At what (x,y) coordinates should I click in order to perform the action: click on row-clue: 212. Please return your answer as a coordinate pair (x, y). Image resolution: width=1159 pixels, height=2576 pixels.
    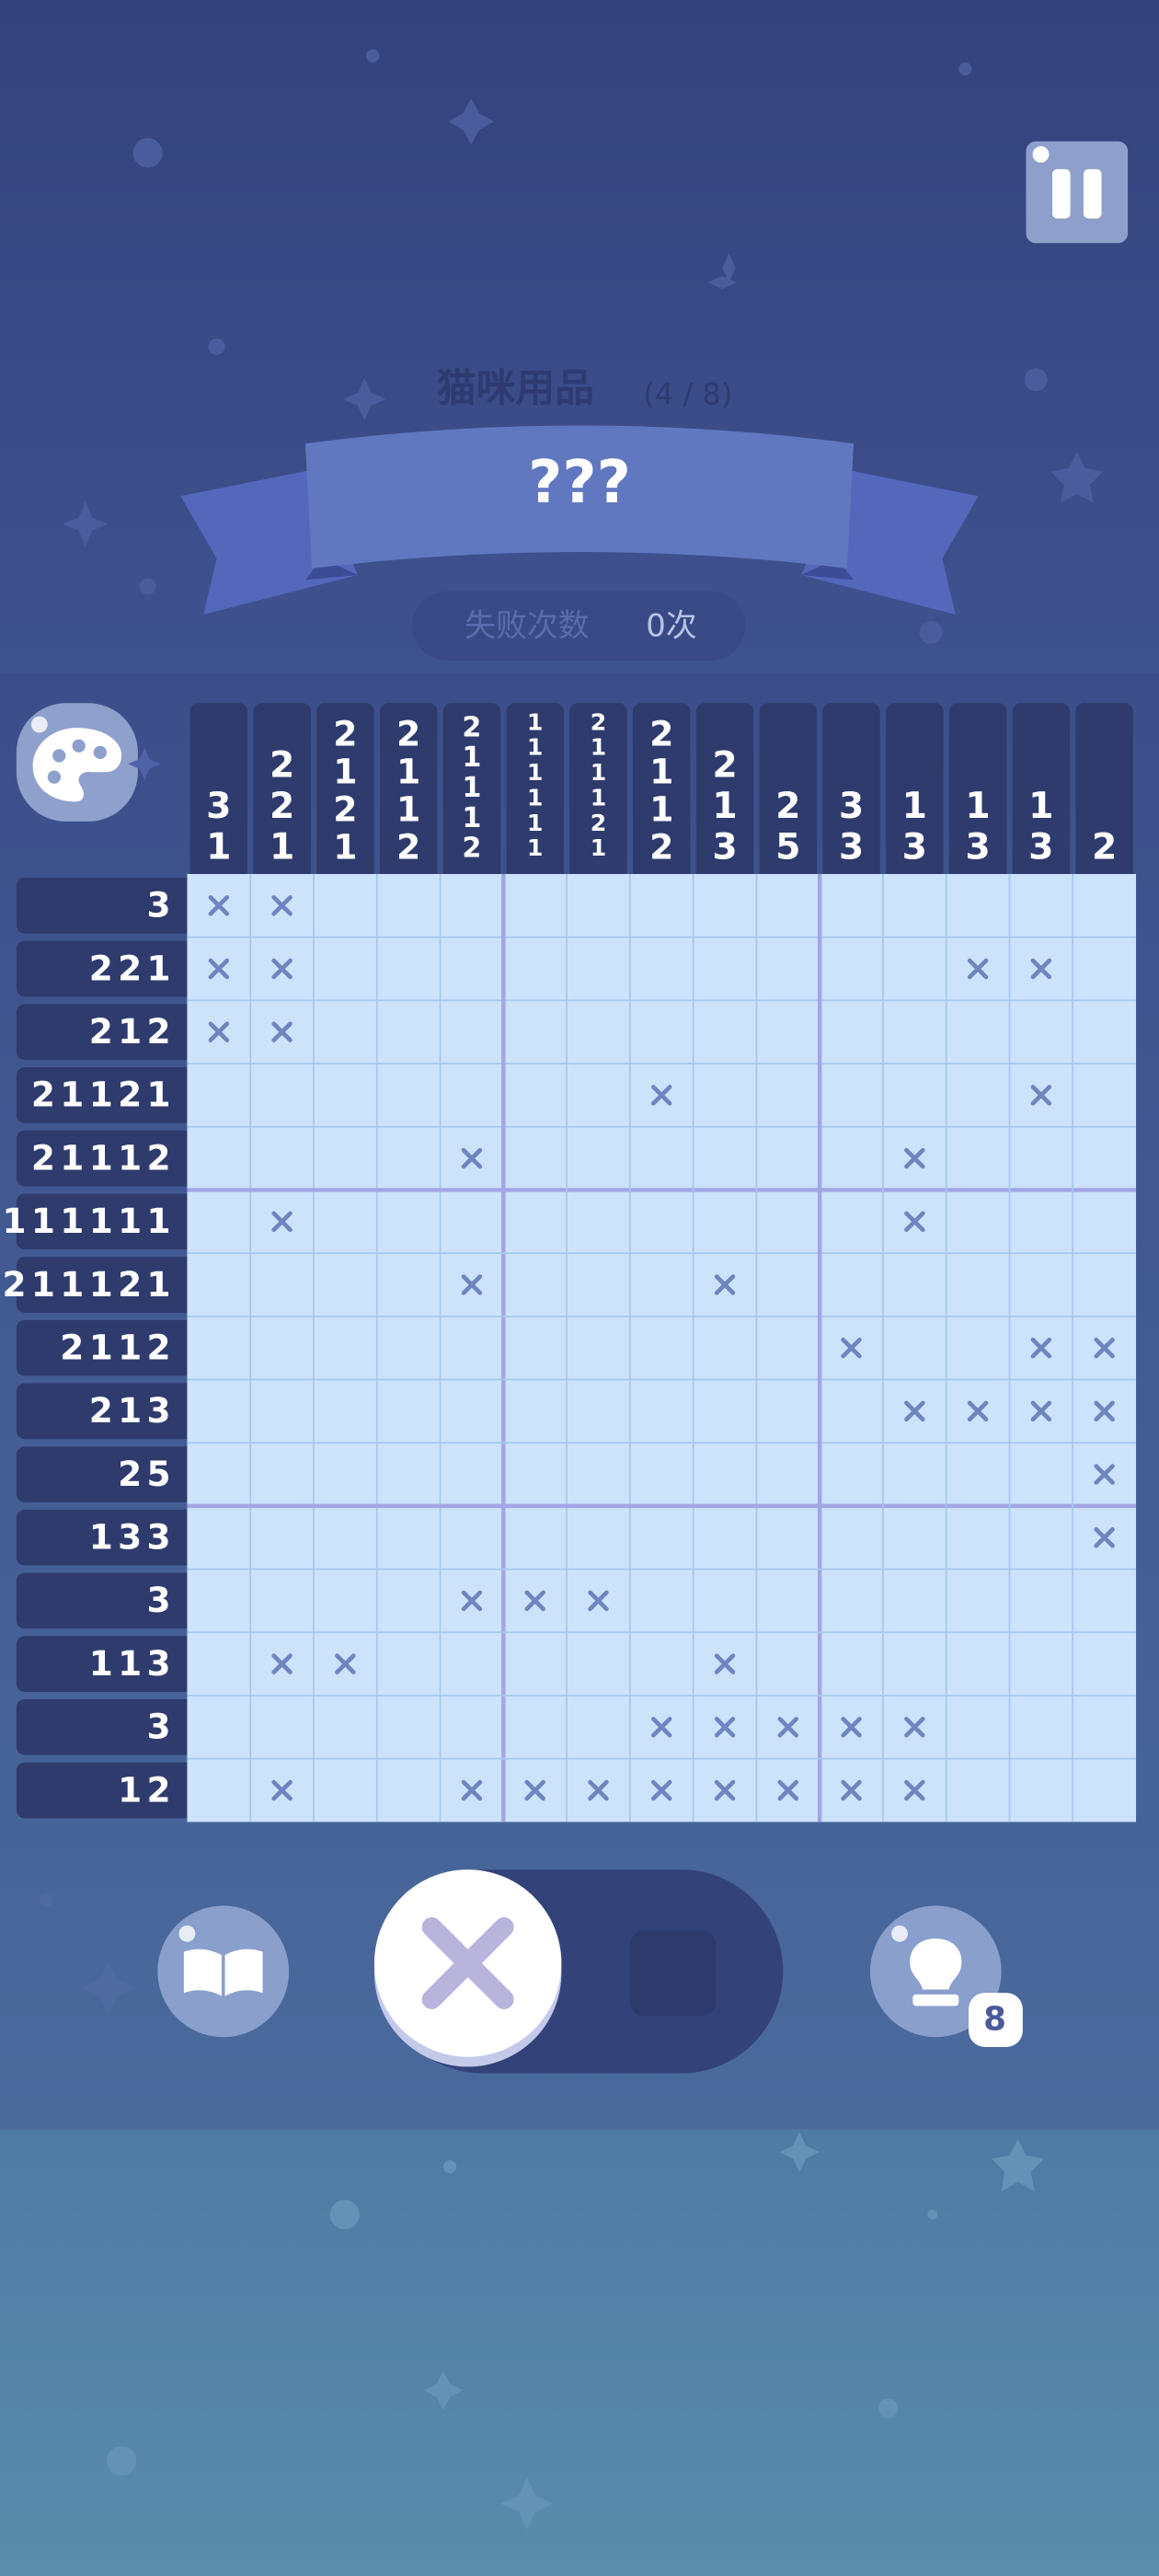
    Looking at the image, I should click on (132, 1031).